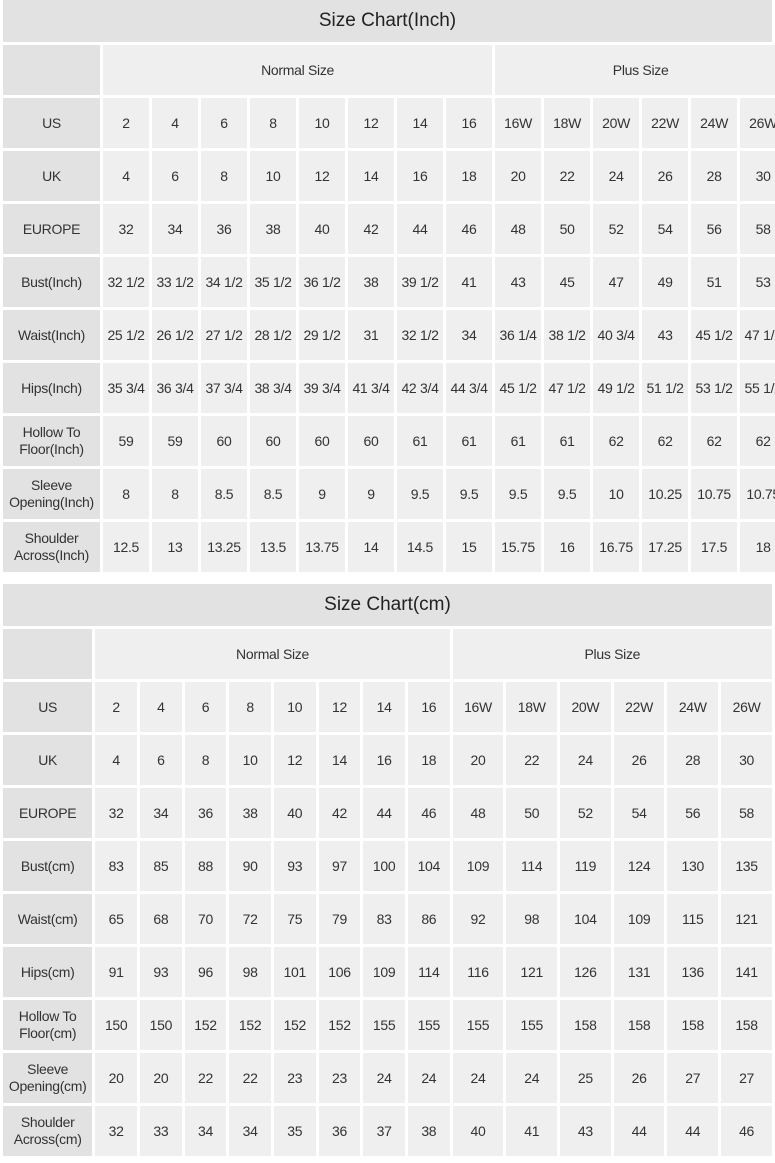 The width and height of the screenshot is (775, 1163). What do you see at coordinates (567, 335) in the screenshot?
I see `table-cell: 38 1/2` at bounding box center [567, 335].